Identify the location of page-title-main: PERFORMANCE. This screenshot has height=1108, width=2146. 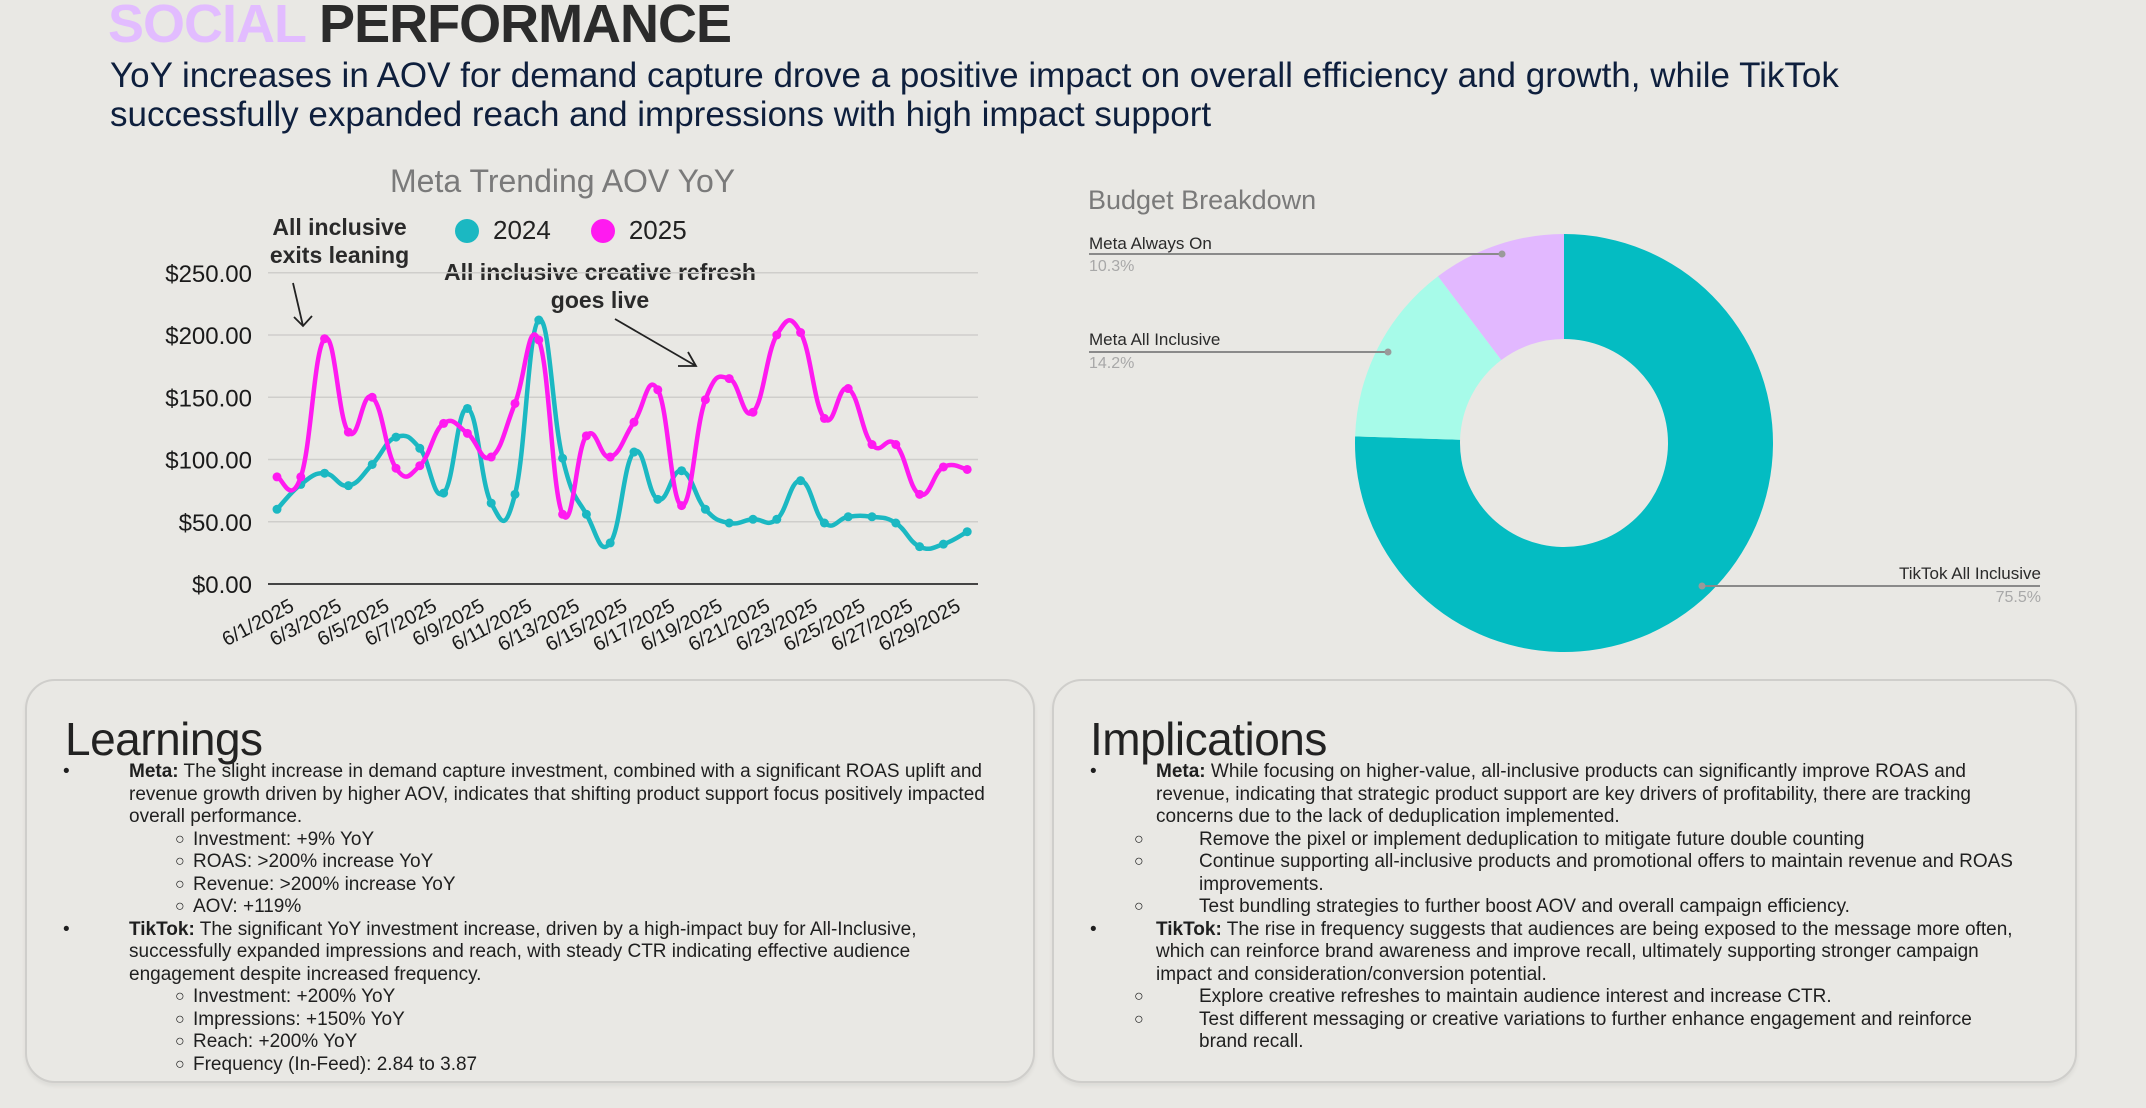
(525, 27).